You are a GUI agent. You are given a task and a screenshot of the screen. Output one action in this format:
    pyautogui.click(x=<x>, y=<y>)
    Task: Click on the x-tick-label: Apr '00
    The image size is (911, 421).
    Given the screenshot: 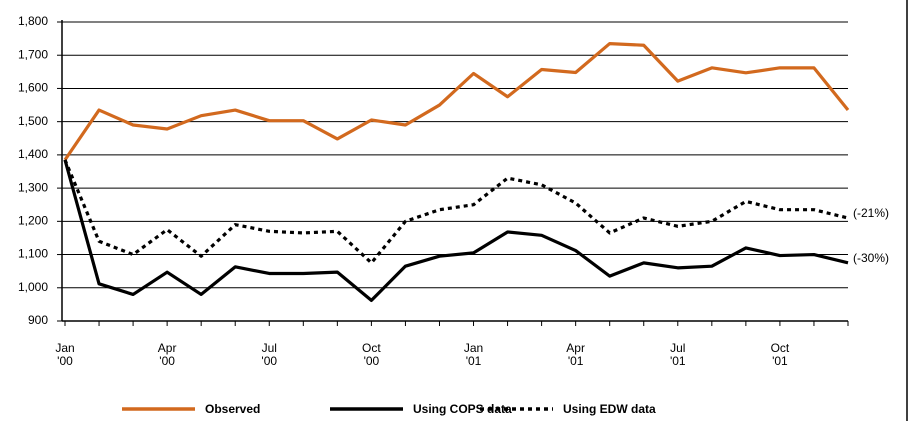 What is the action you would take?
    pyautogui.click(x=167, y=354)
    